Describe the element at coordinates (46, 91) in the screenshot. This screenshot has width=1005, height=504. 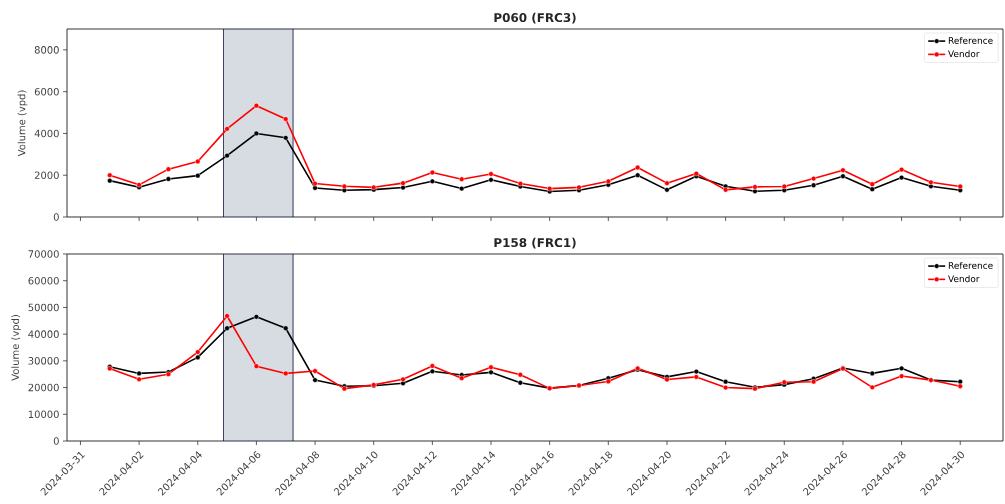
I see `y-tick-label: 6000` at that location.